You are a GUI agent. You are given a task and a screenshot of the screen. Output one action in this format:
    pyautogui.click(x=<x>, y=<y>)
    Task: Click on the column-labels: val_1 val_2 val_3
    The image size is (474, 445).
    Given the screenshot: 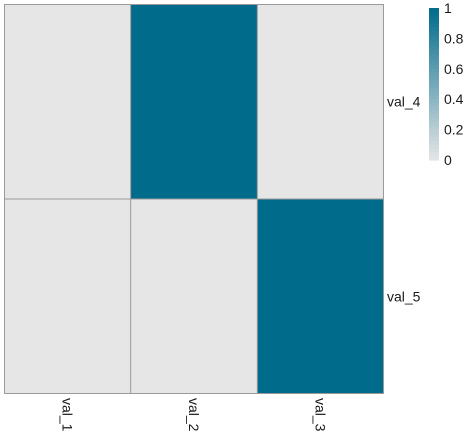 What is the action you would take?
    pyautogui.click(x=193, y=415)
    